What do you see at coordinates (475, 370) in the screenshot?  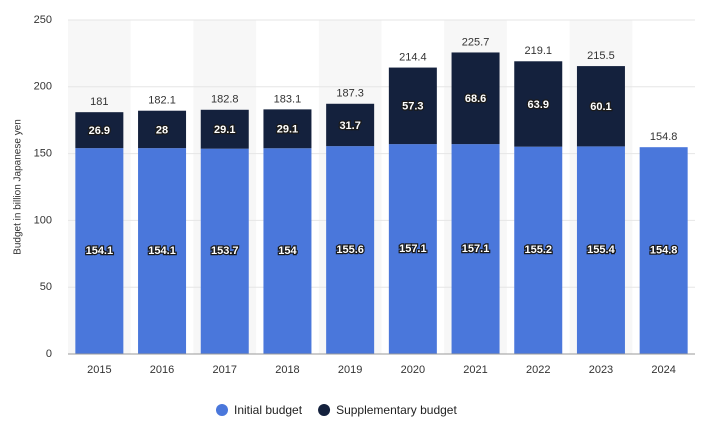 I see `x-tick-label: 2021` at bounding box center [475, 370].